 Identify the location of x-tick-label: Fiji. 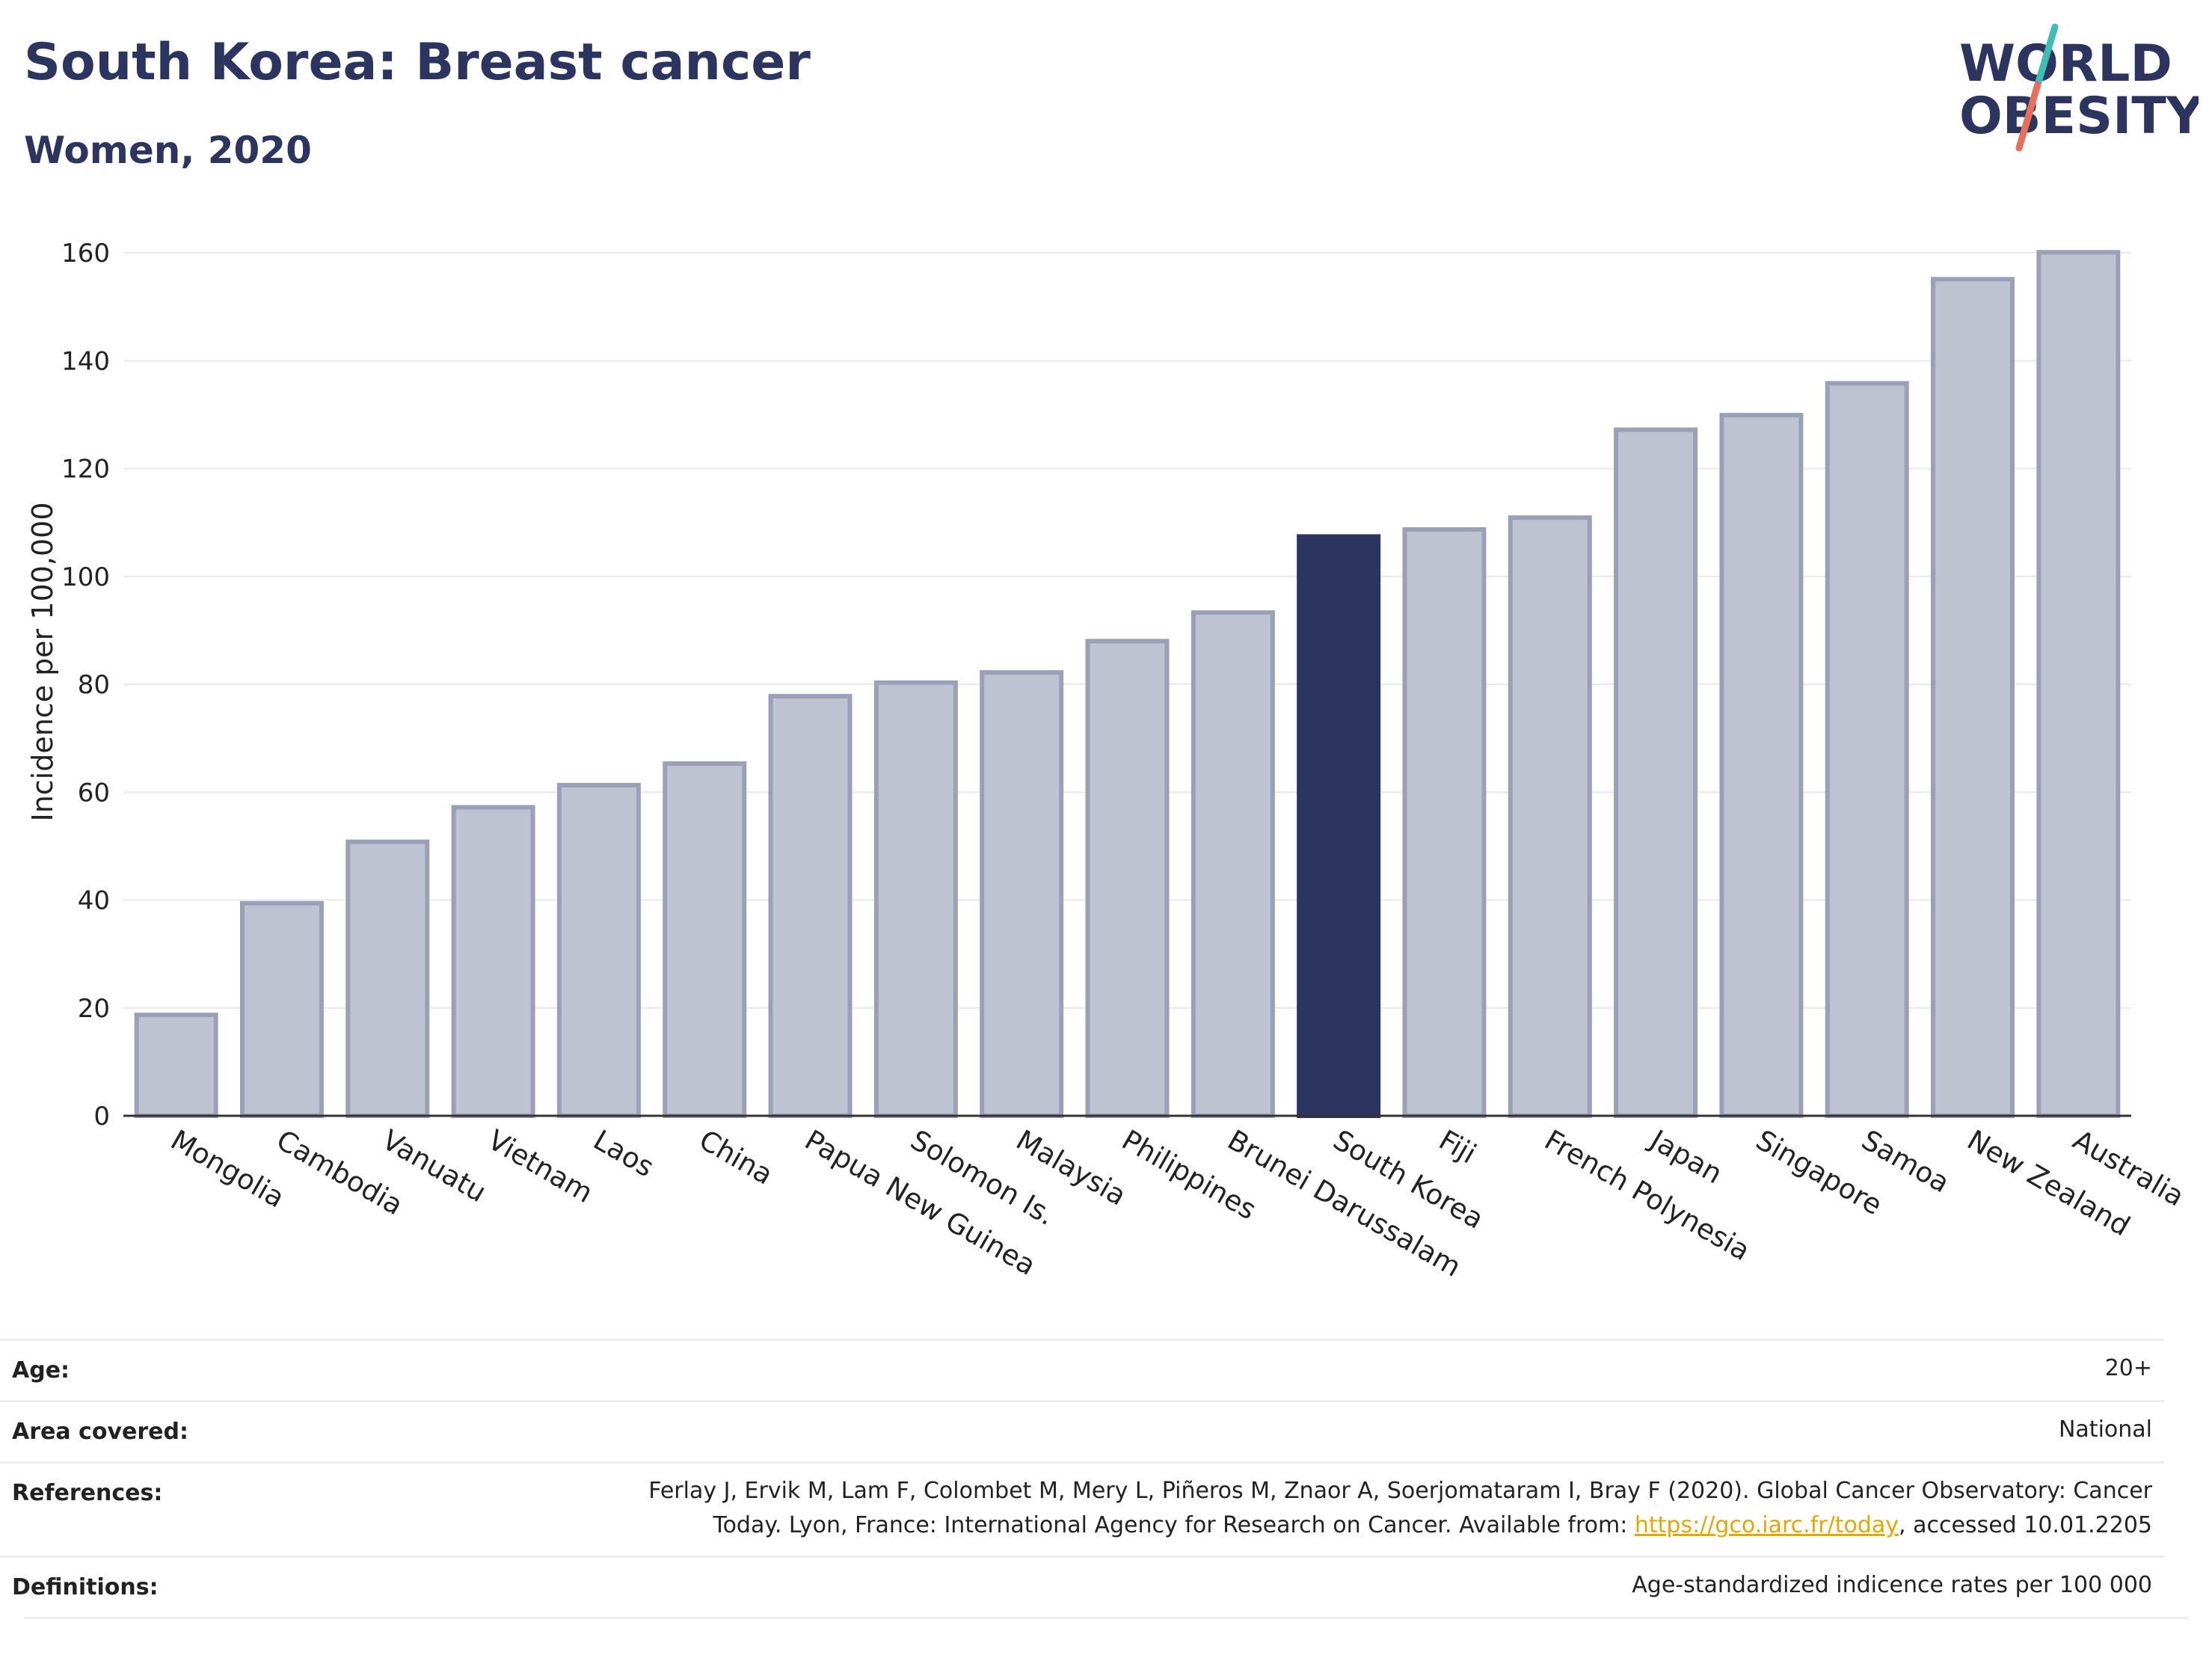
(1457, 1147).